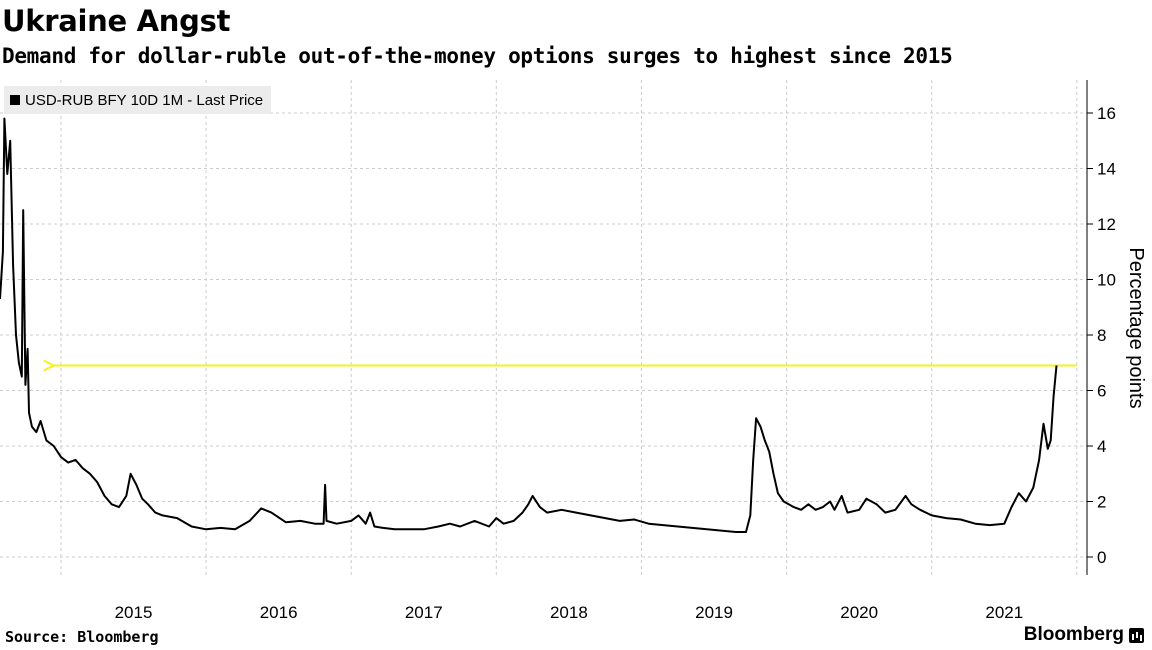 This screenshot has height=650, width=1152. Describe the element at coordinates (1101, 446) in the screenshot. I see `y-tick-label: 4` at that location.